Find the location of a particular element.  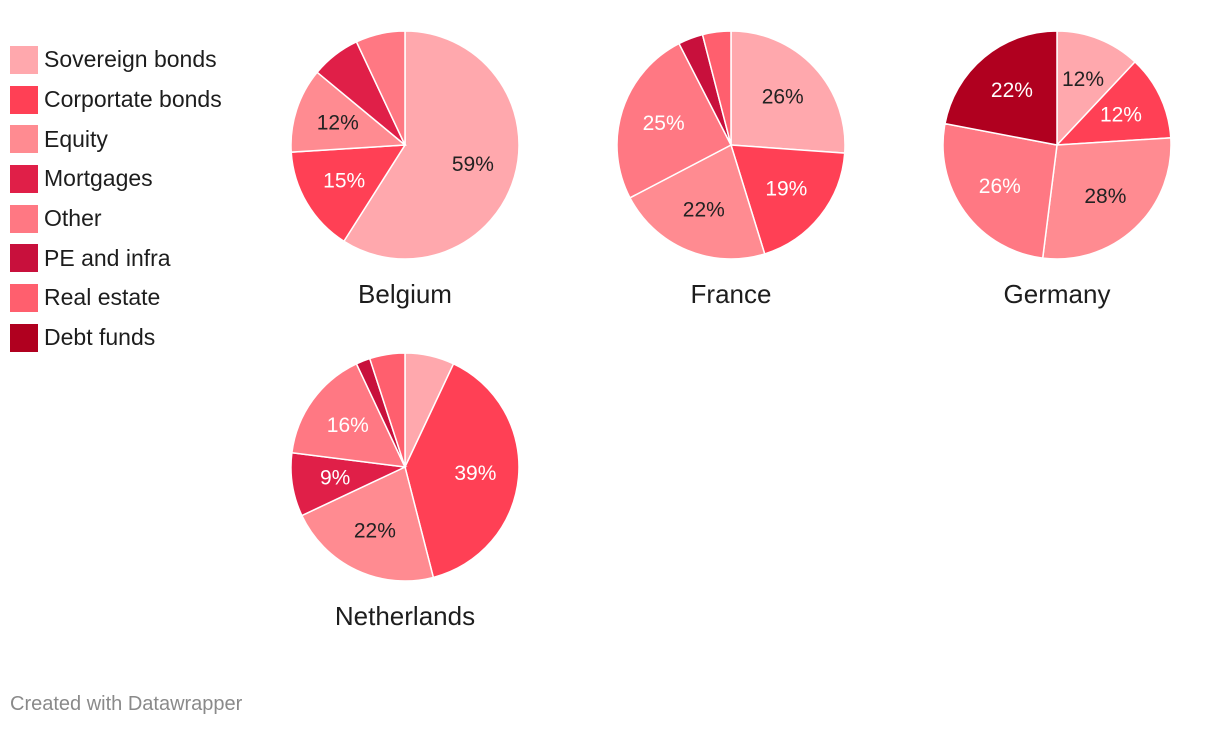

slice-label: 59% is located at coordinates (473, 164).